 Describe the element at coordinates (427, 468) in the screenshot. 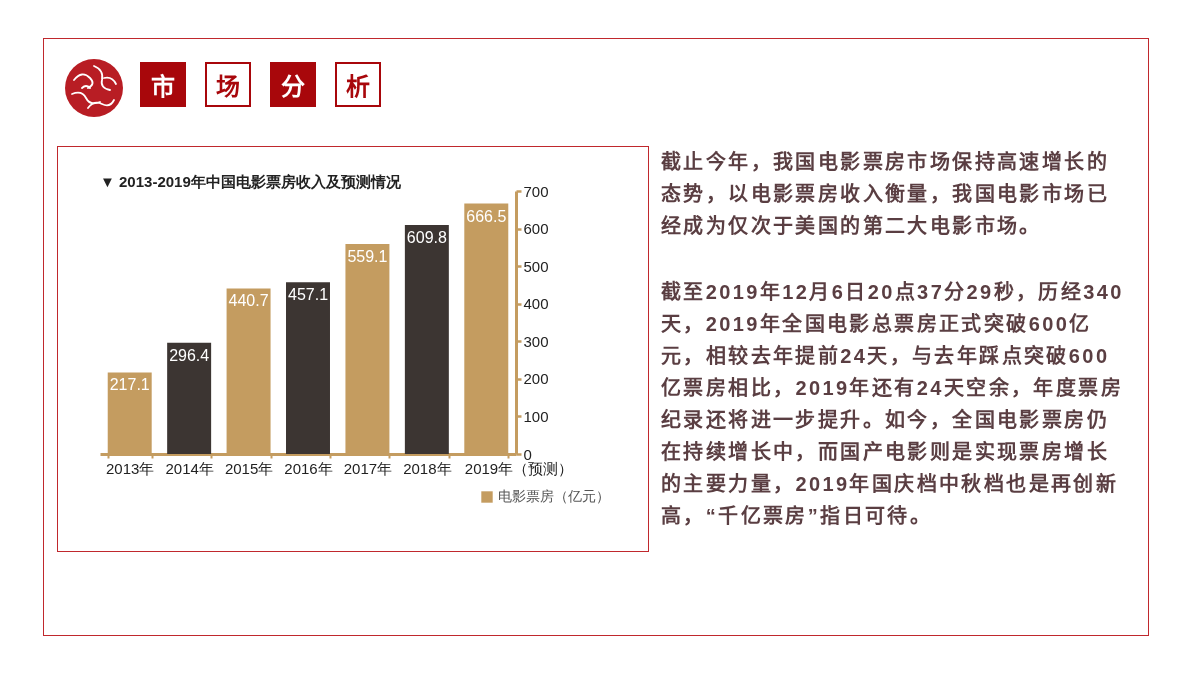

I see `x-tick-label: 2018年` at that location.